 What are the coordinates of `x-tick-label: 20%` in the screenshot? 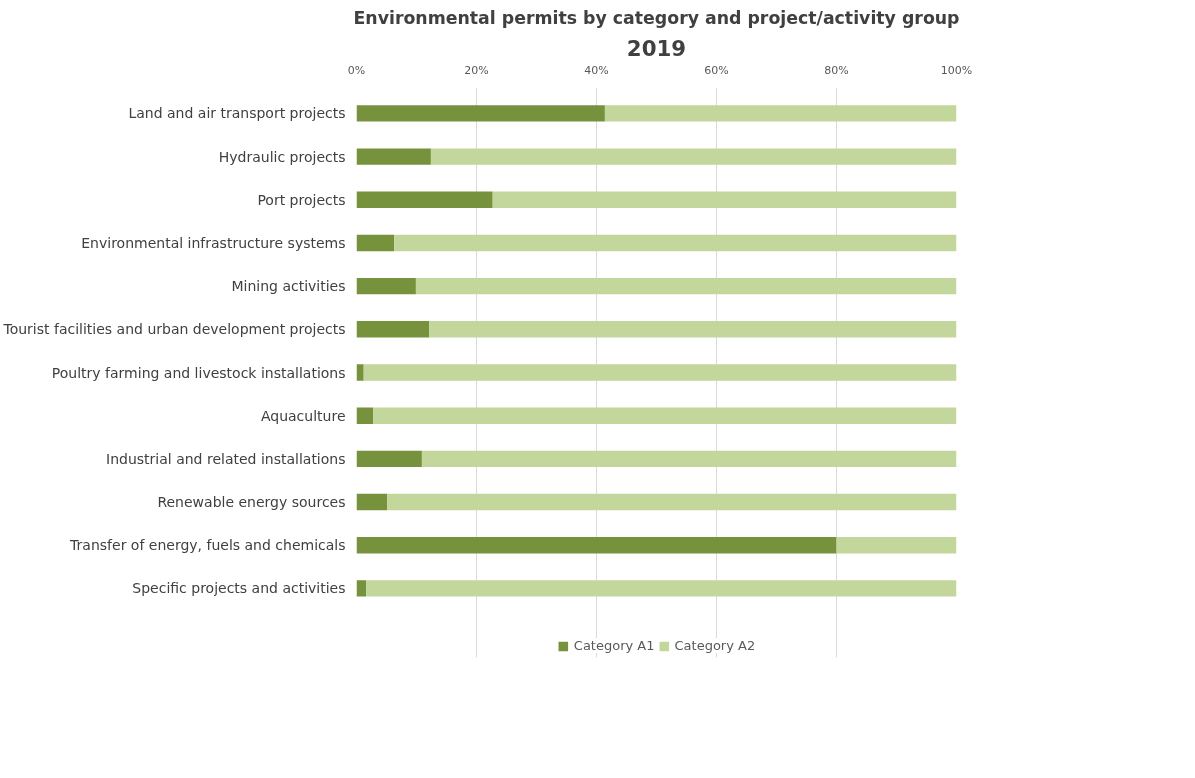 It's located at (476, 70).